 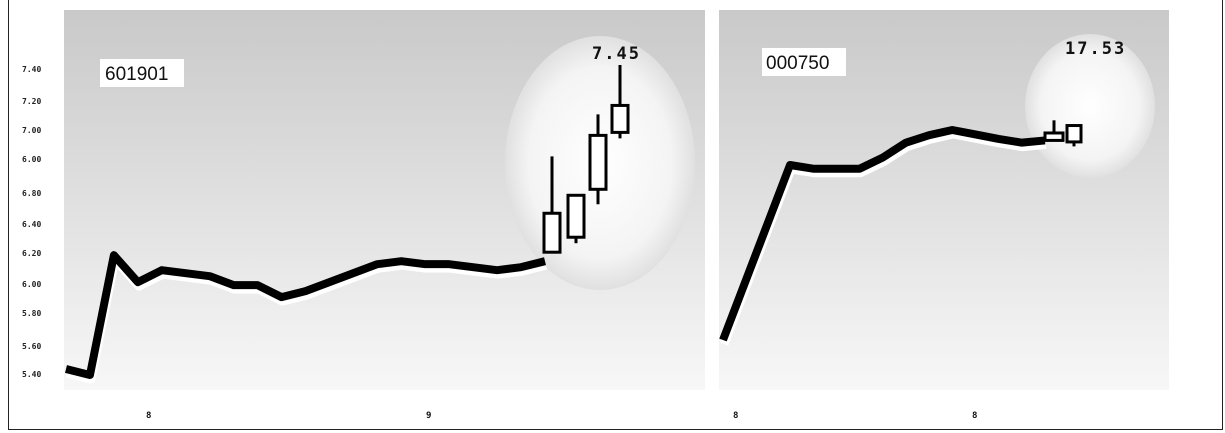 What do you see at coordinates (428, 416) in the screenshot?
I see `x-tick-label: 9` at bounding box center [428, 416].